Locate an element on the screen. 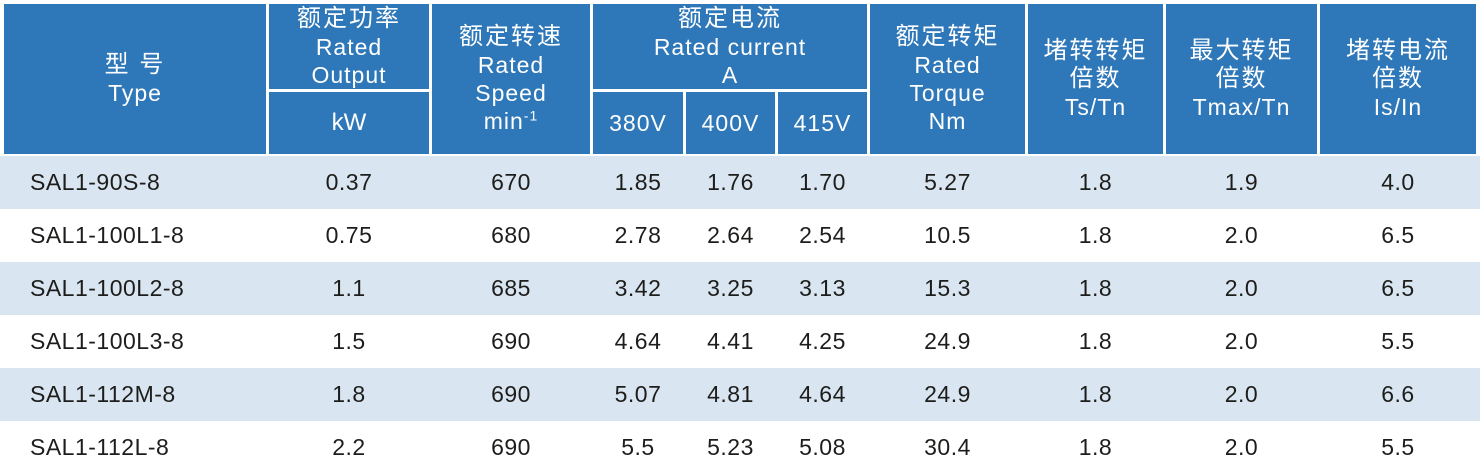 The image size is (1480, 474). cell-i400: 5.23 is located at coordinates (730, 447).